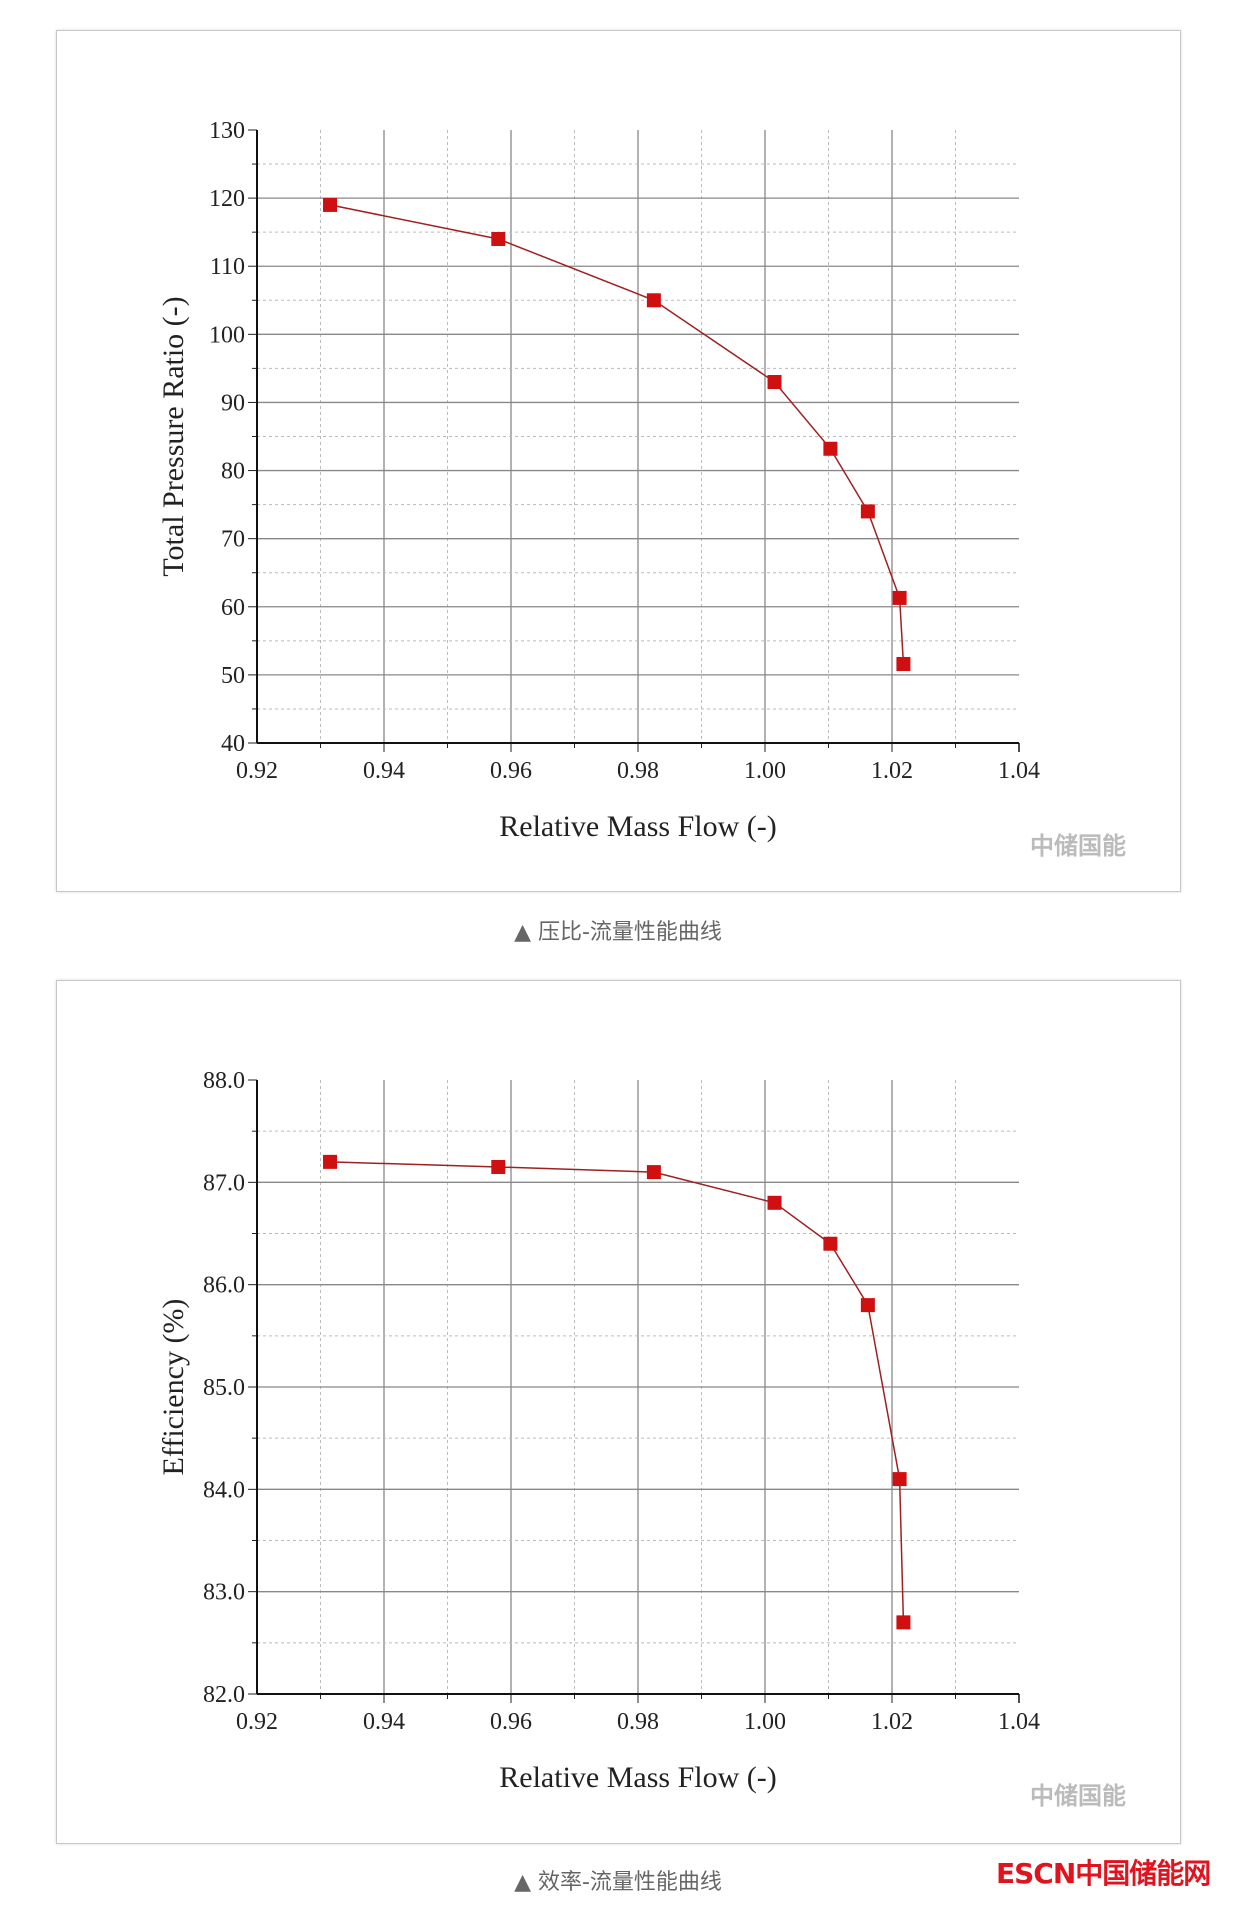 The height and width of the screenshot is (1921, 1236). Describe the element at coordinates (224, 1490) in the screenshot. I see `y-tick-label: 84.0` at that location.